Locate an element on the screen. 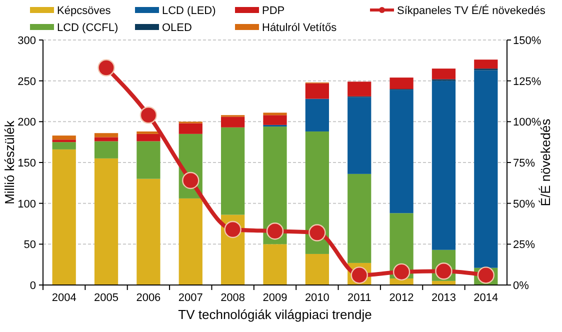  y-tick-label: 50 is located at coordinates (30, 245).